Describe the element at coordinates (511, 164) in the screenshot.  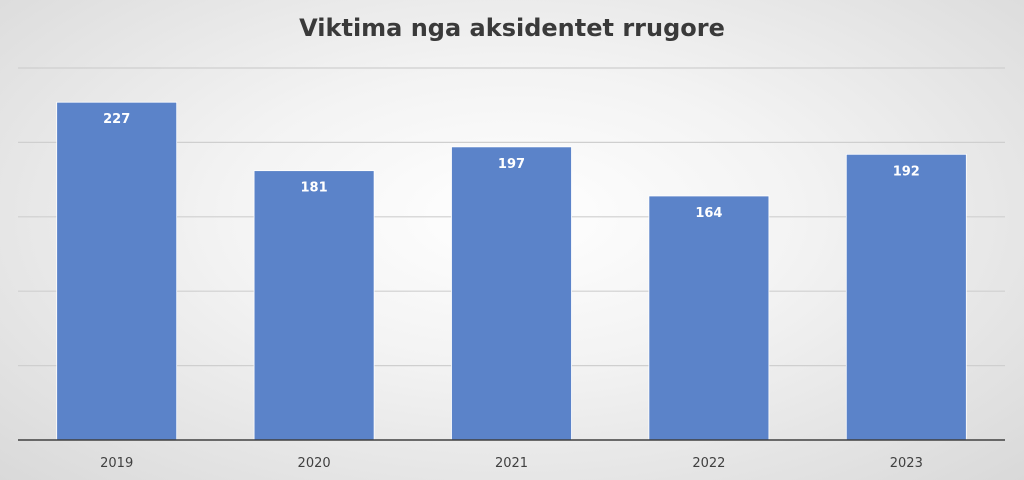
I see `data-label: 197` at that location.